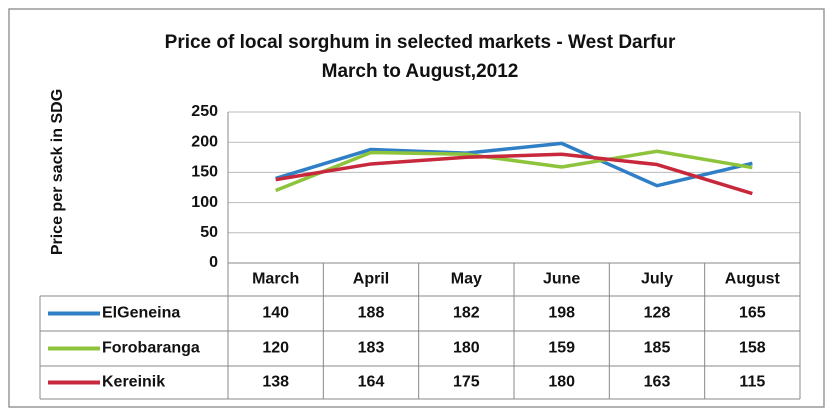  What do you see at coordinates (275, 313) in the screenshot?
I see `table-cell: 140` at bounding box center [275, 313].